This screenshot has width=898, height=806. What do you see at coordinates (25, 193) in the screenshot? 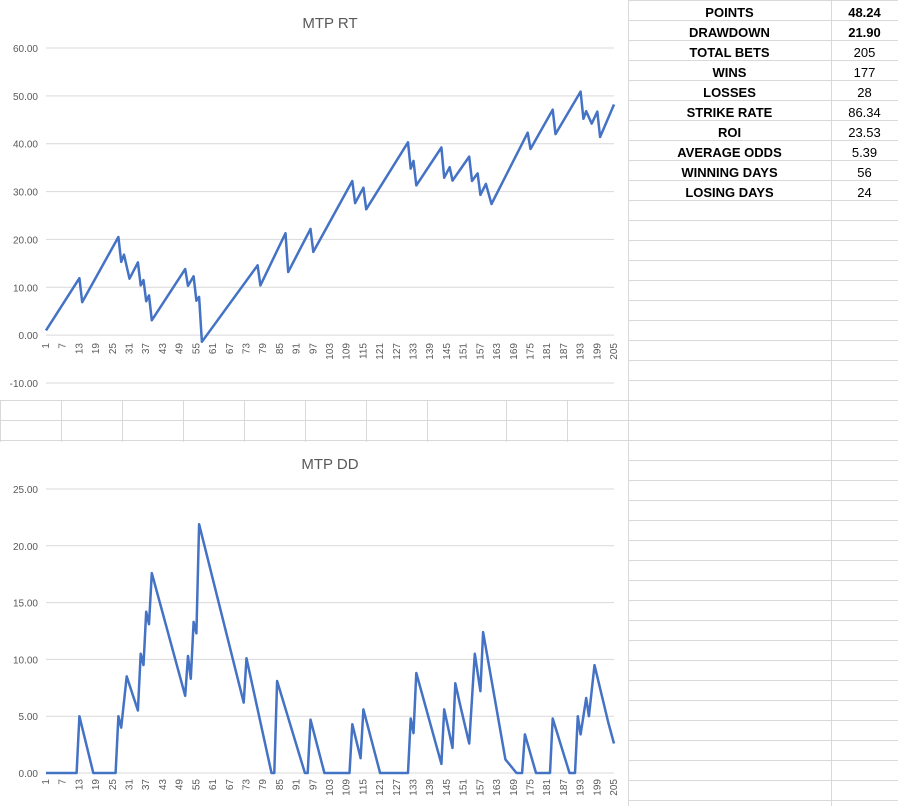
I see `y-tick-label: 30.00` at bounding box center [25, 193].